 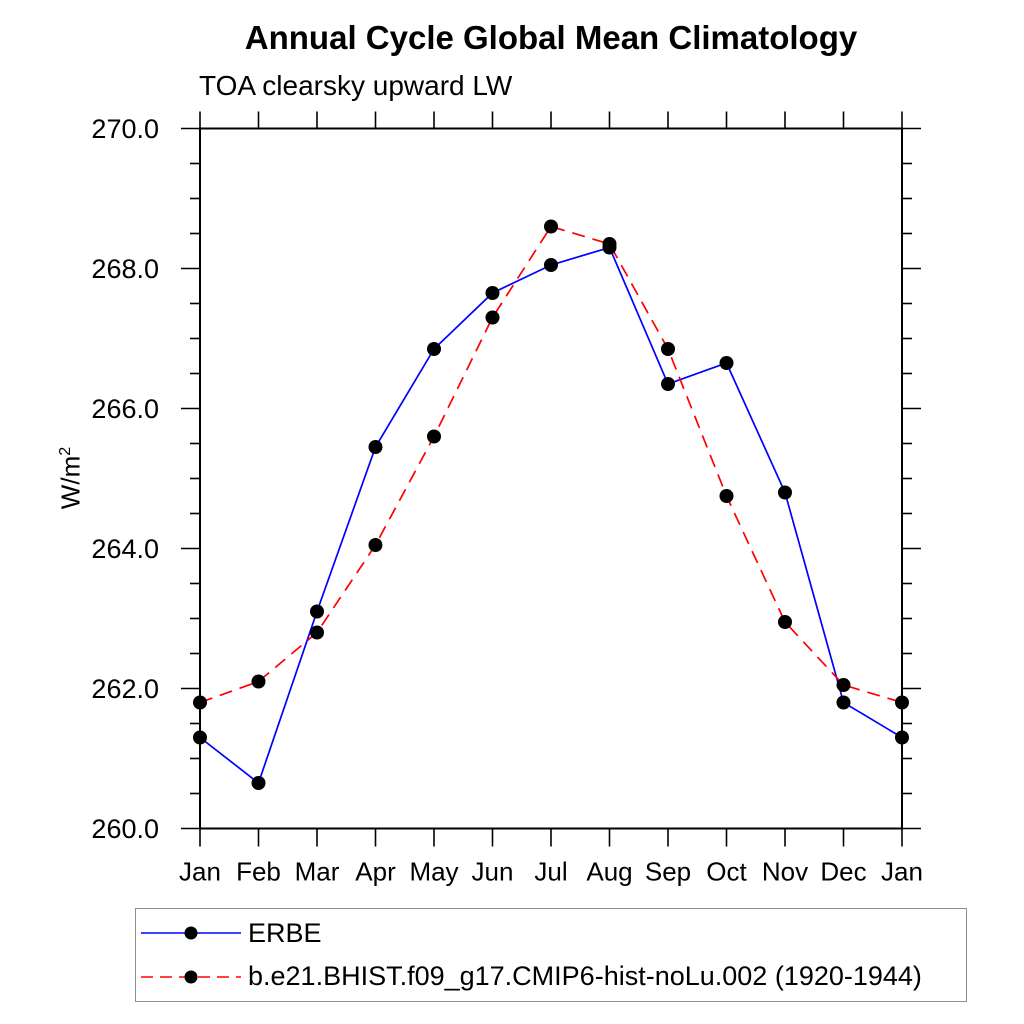 What do you see at coordinates (125, 129) in the screenshot?
I see `y-tick-label: 270.0` at bounding box center [125, 129].